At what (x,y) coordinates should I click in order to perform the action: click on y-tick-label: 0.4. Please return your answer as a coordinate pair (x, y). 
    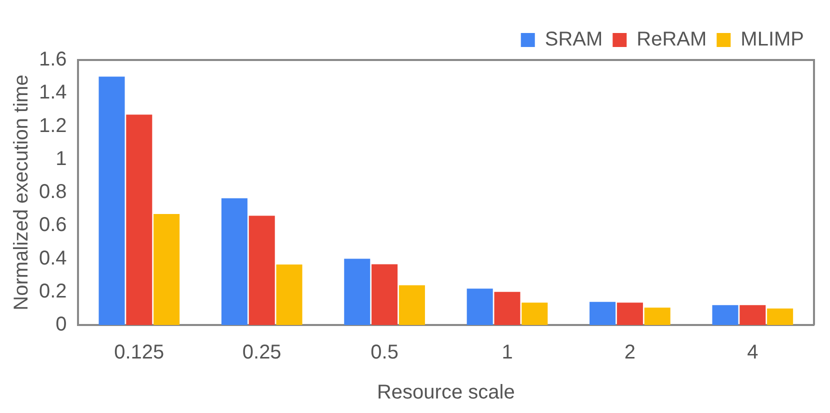
    Looking at the image, I should click on (52, 258).